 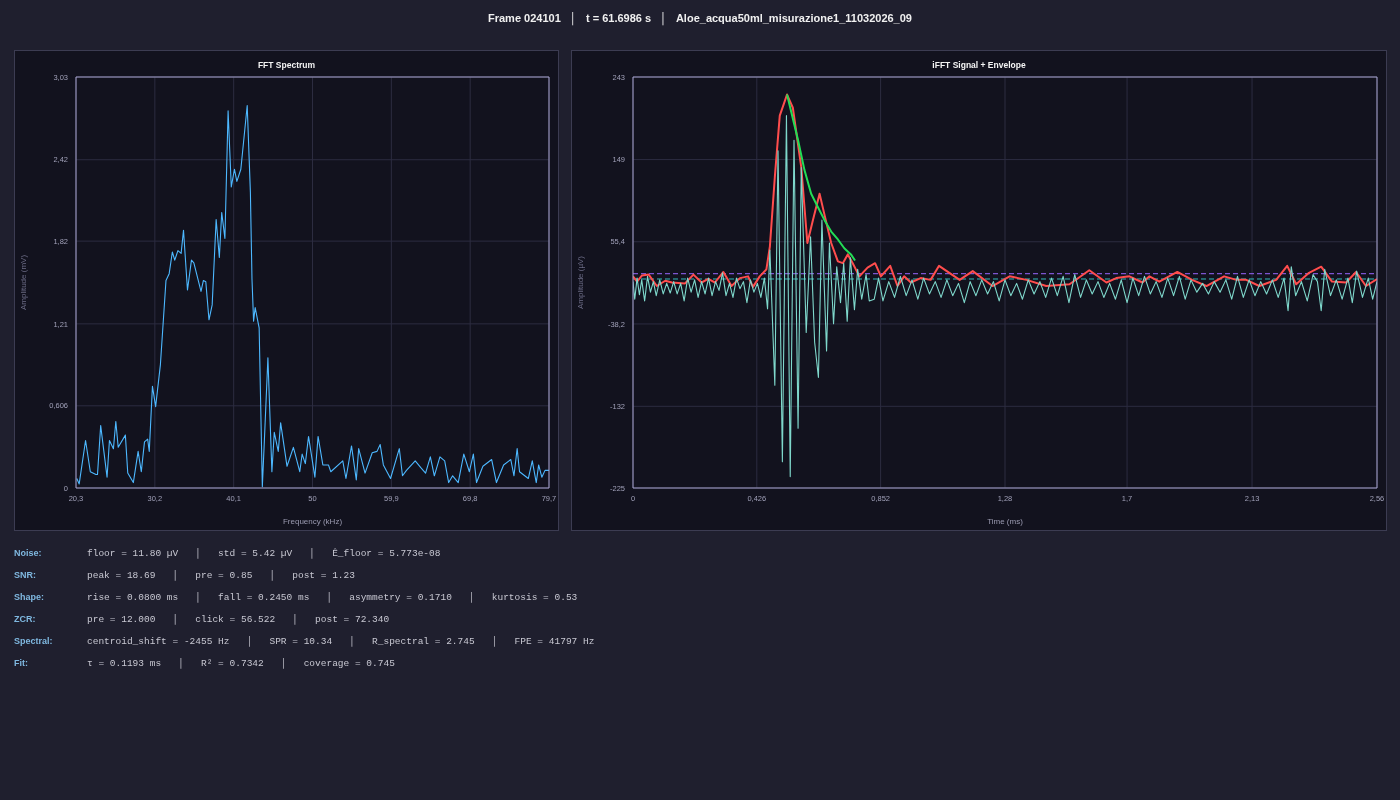 I want to click on x-axis-title: Time (ms), so click(x=1005, y=521).